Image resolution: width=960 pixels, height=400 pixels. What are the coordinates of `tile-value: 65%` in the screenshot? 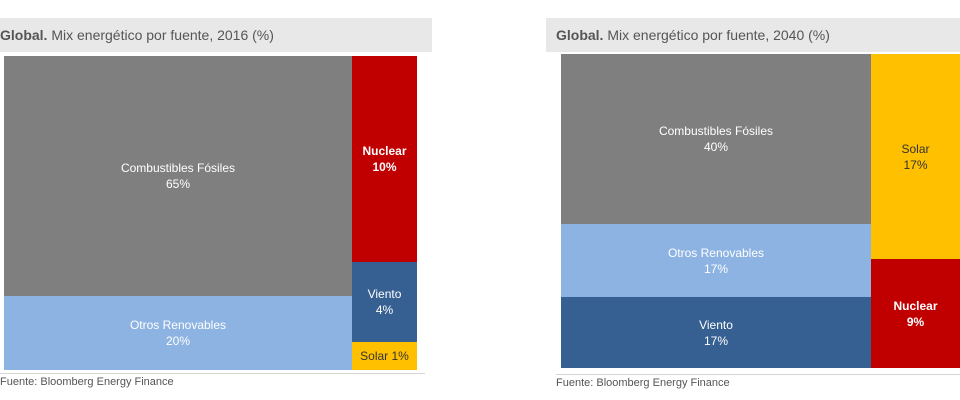 It's located at (178, 184).